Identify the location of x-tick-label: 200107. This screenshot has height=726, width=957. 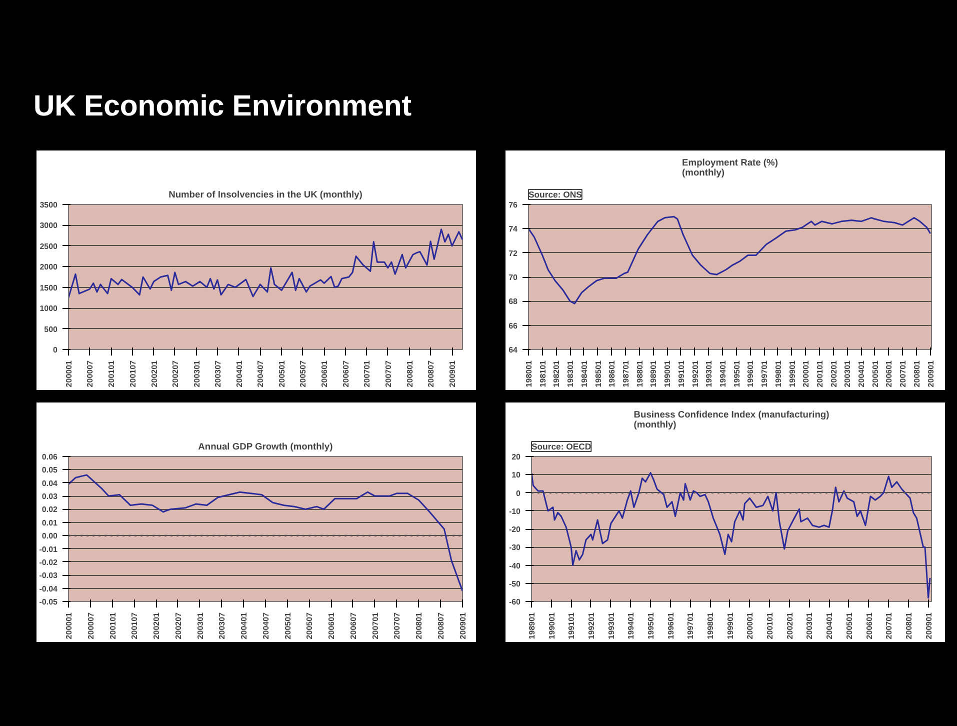
(135, 626).